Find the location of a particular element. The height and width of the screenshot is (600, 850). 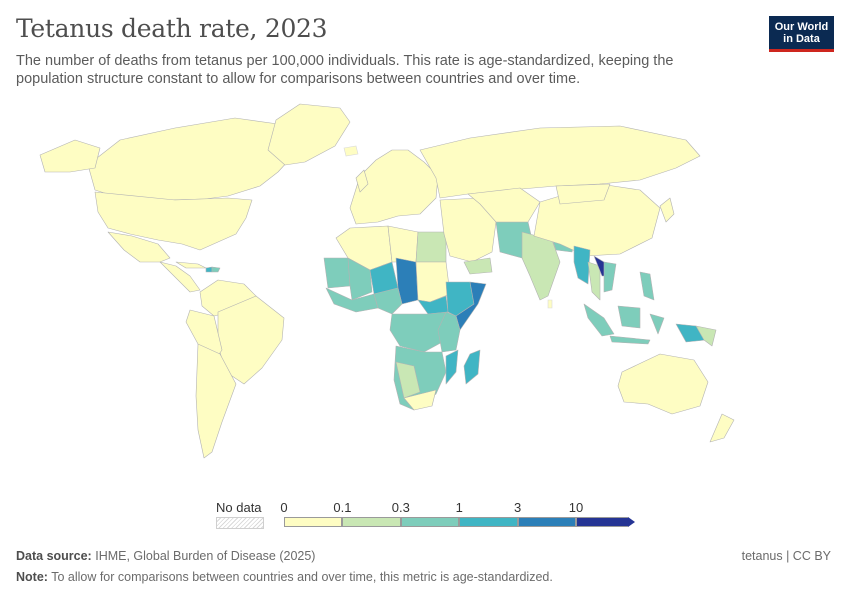

country-india is located at coordinates (541, 266).